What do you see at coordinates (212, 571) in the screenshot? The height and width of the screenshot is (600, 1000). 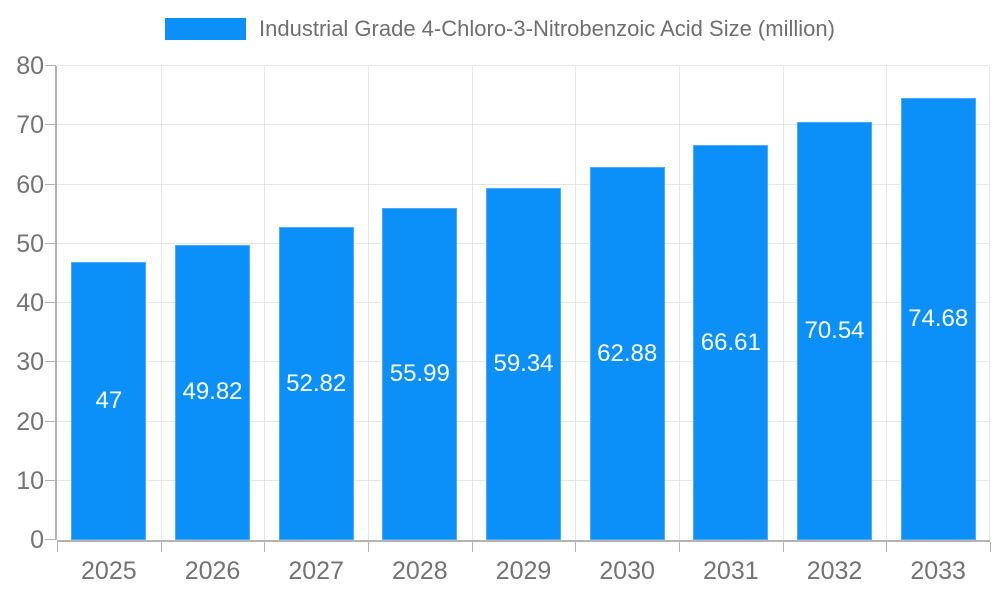 I see `x-axis-tick-label: 2026` at bounding box center [212, 571].